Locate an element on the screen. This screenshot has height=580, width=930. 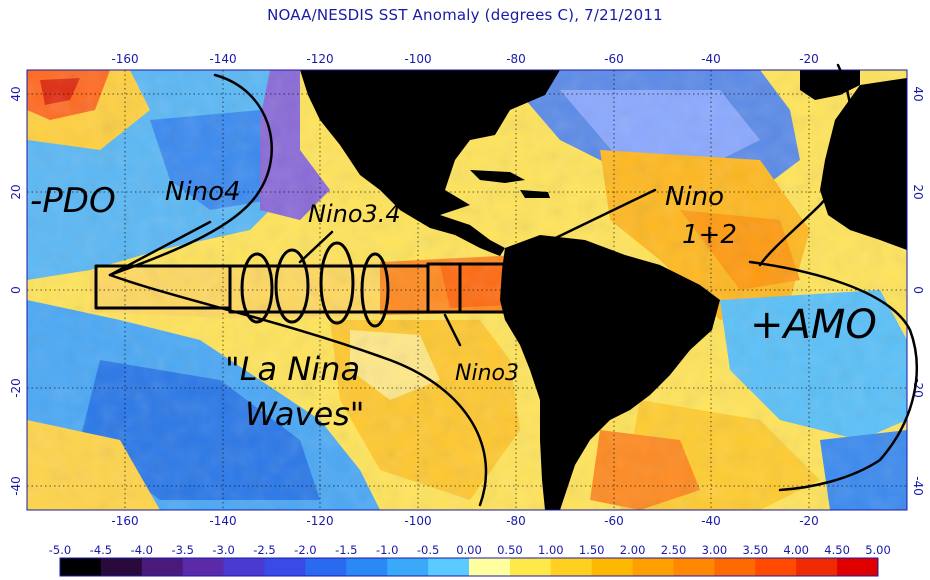
annotation-nino34: Nino3.4 is located at coordinates (354, 214).